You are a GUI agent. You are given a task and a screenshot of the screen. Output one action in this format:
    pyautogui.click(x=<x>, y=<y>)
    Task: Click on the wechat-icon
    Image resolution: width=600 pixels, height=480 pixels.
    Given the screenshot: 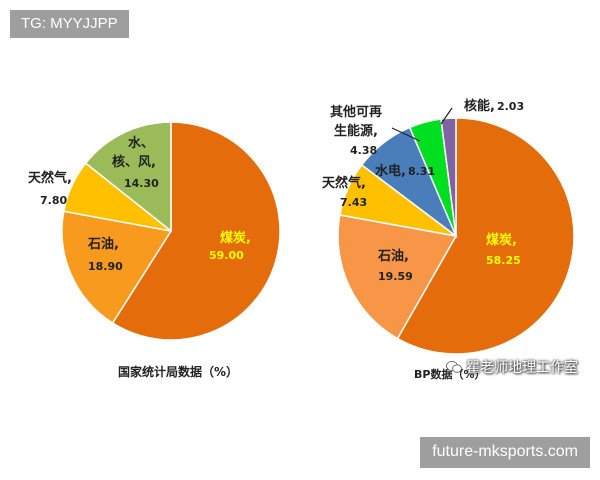 What is the action you would take?
    pyautogui.click(x=454, y=367)
    